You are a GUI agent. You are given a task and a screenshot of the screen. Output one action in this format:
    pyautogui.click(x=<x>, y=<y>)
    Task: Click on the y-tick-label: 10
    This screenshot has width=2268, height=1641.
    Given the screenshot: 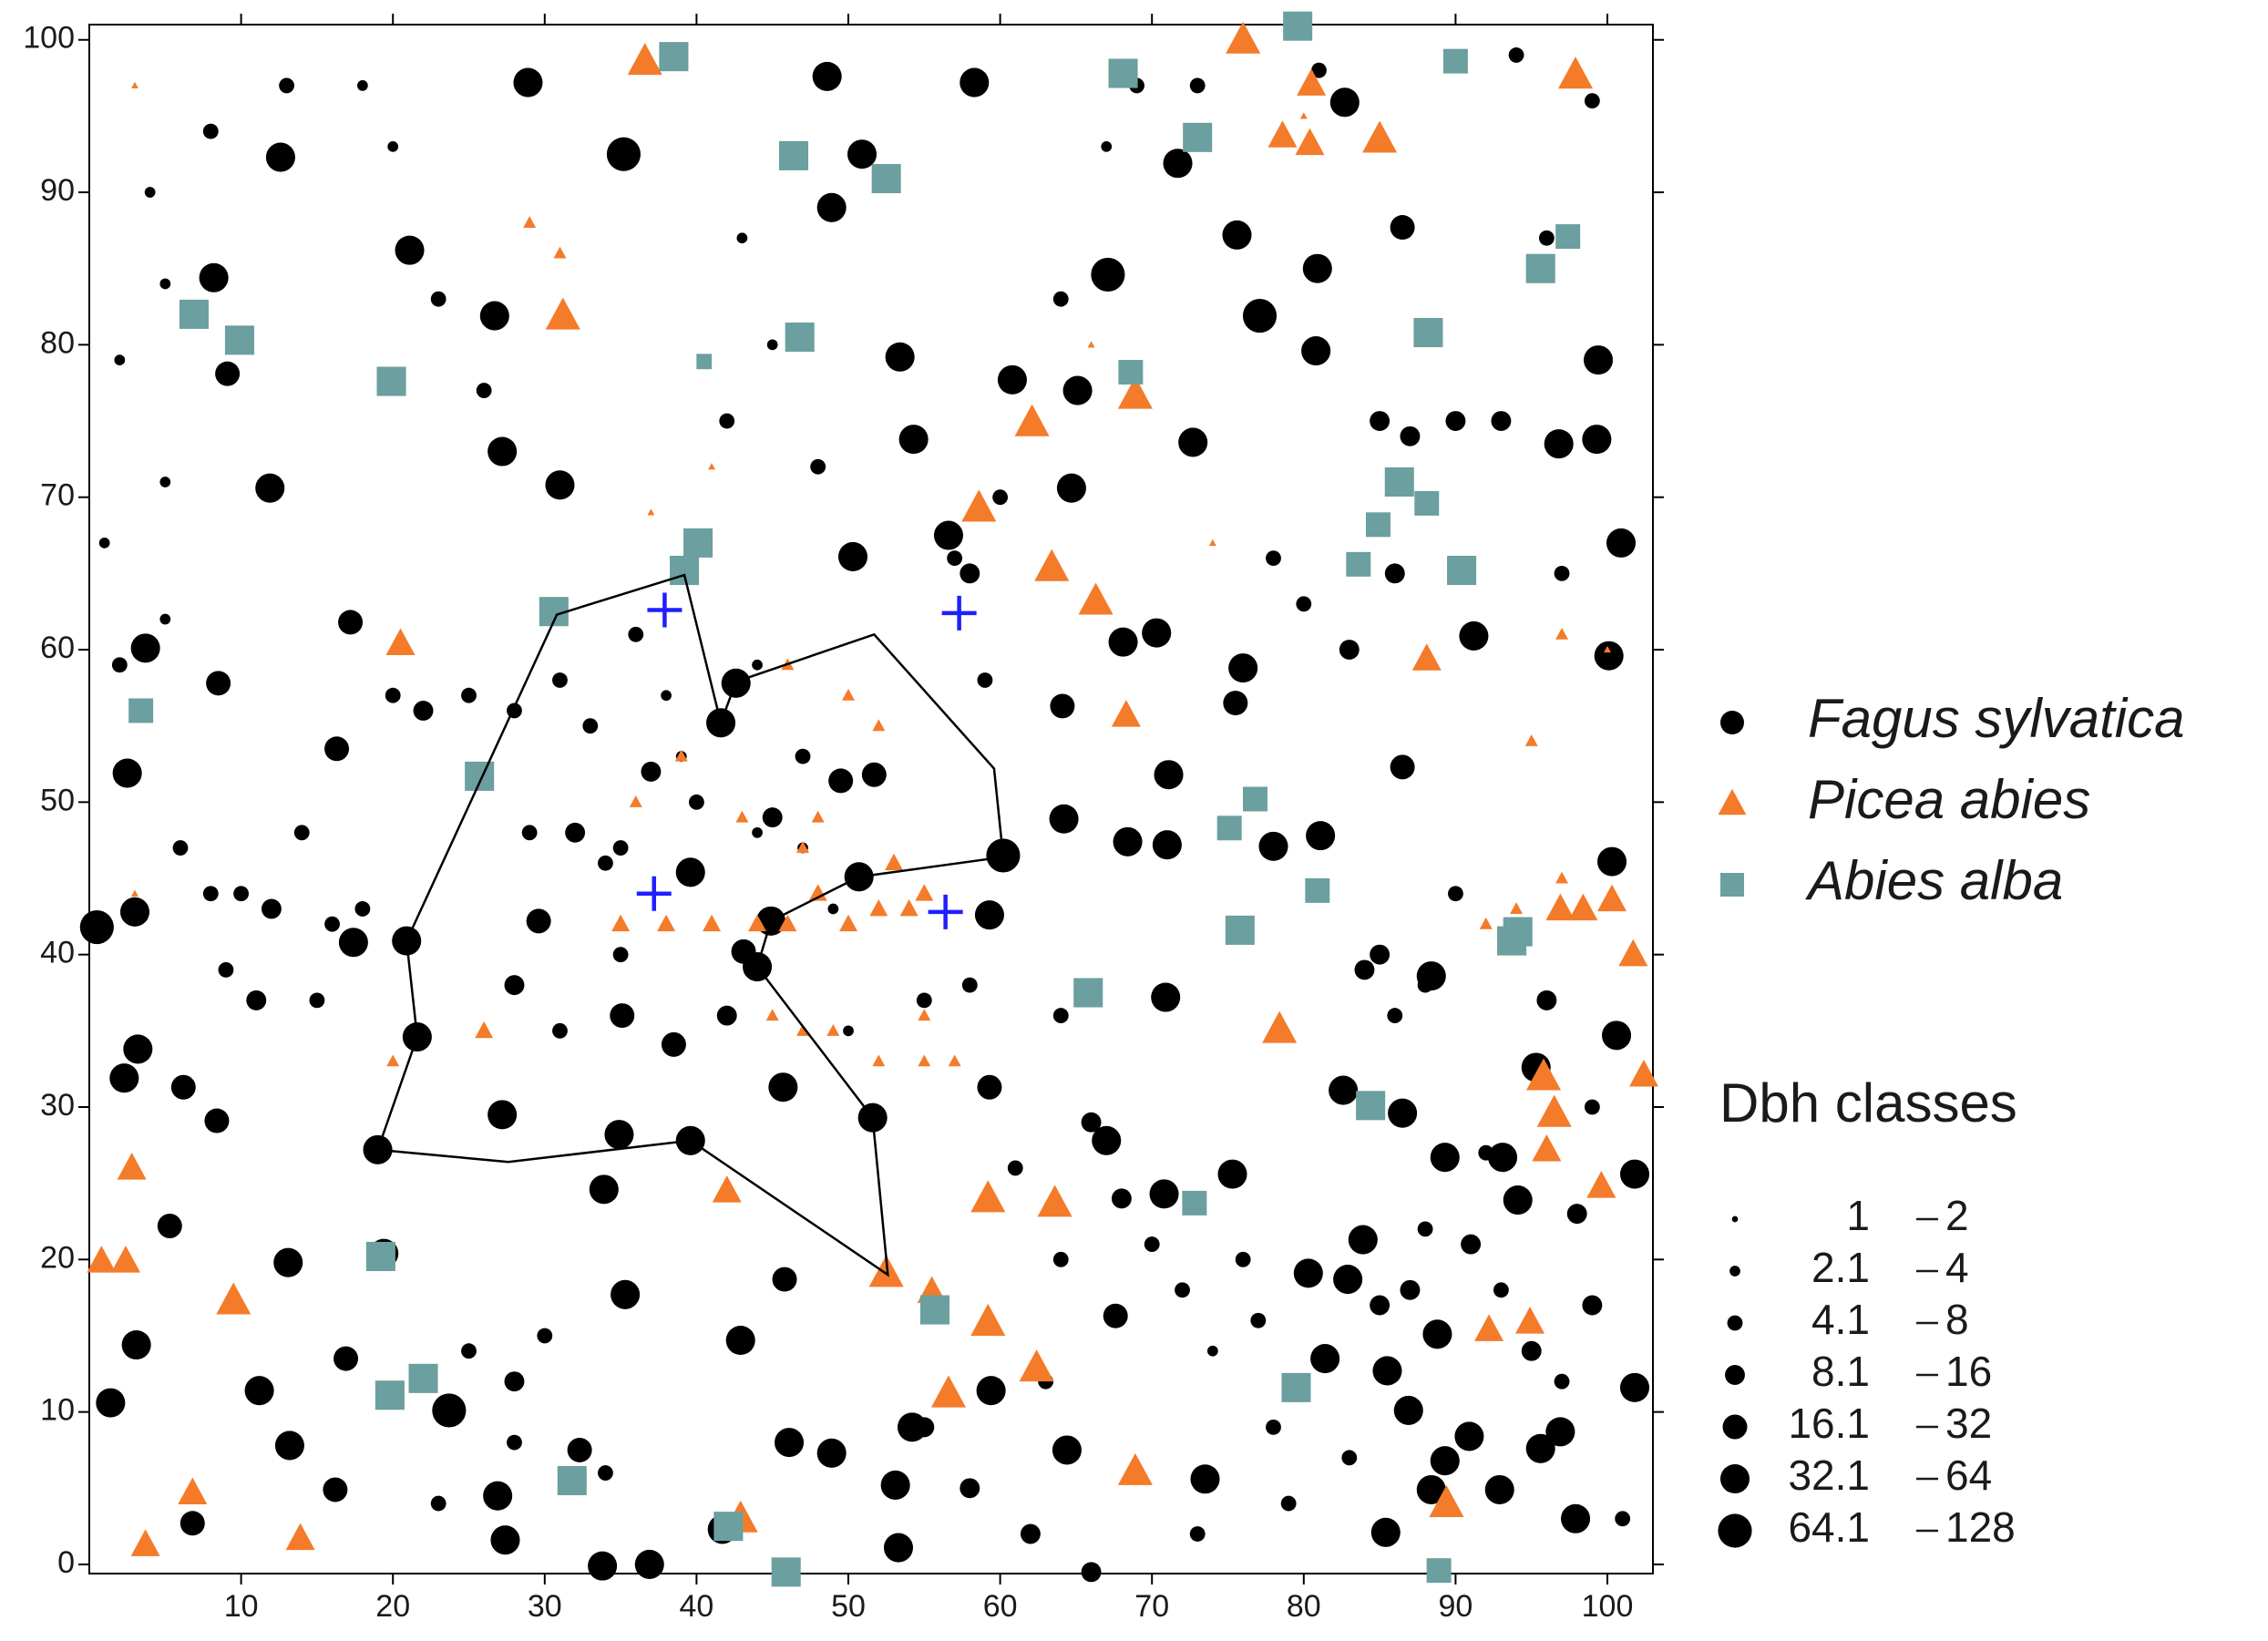 What is the action you would take?
    pyautogui.click(x=57, y=1410)
    